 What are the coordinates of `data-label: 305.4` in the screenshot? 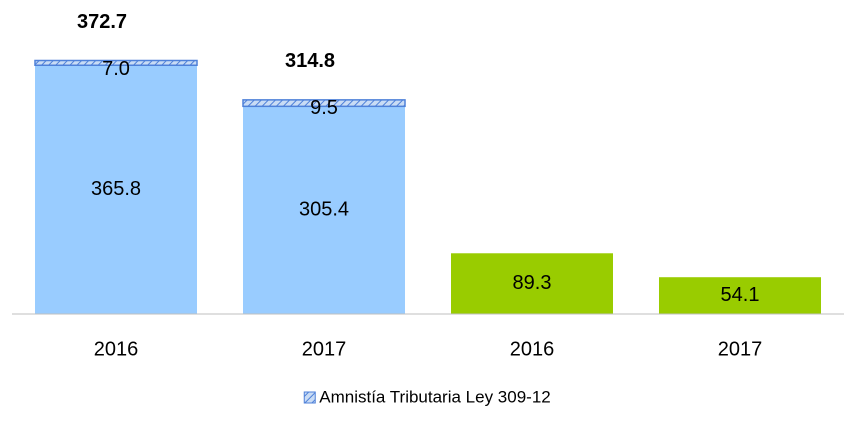 It's located at (324, 209).